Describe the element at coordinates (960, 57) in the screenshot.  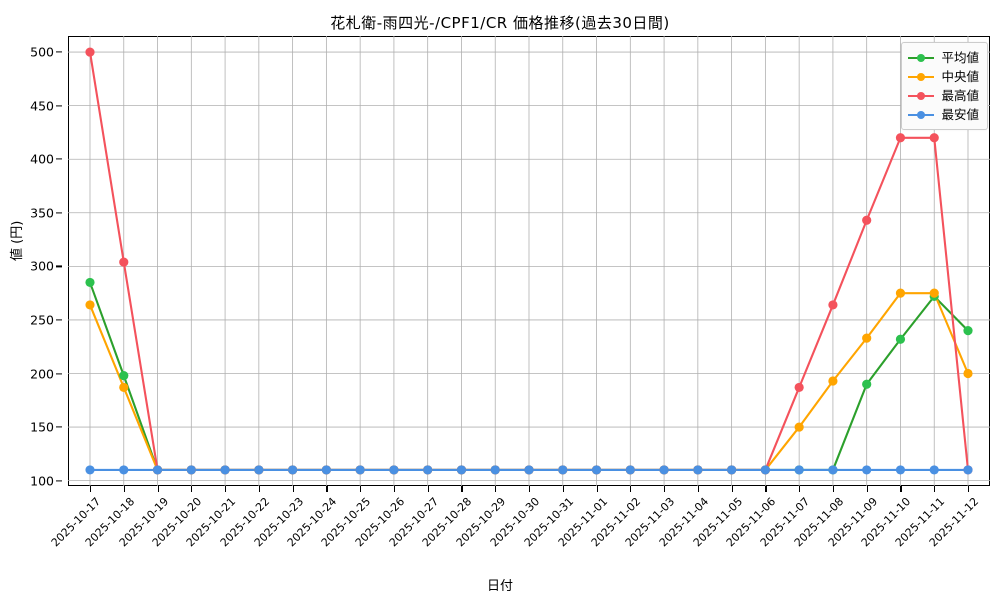
I see `legend-label: 平均値` at that location.